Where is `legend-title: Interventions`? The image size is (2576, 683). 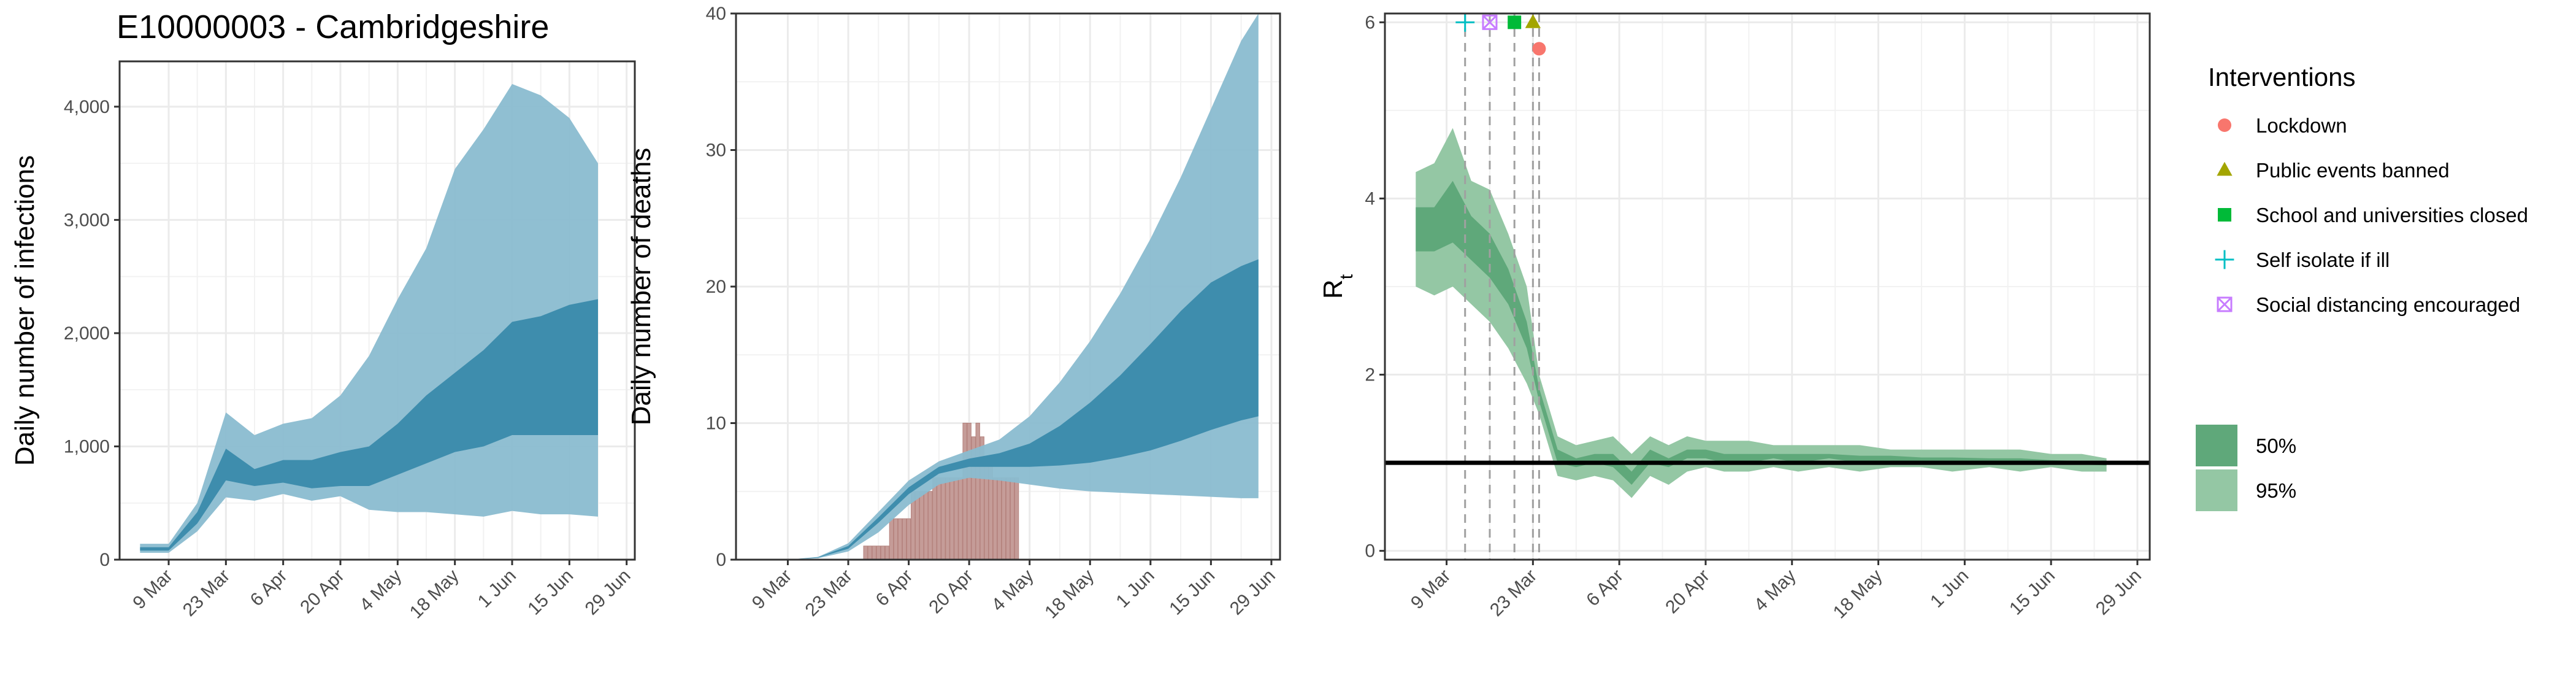
legend-title: Interventions is located at coordinates (2281, 77).